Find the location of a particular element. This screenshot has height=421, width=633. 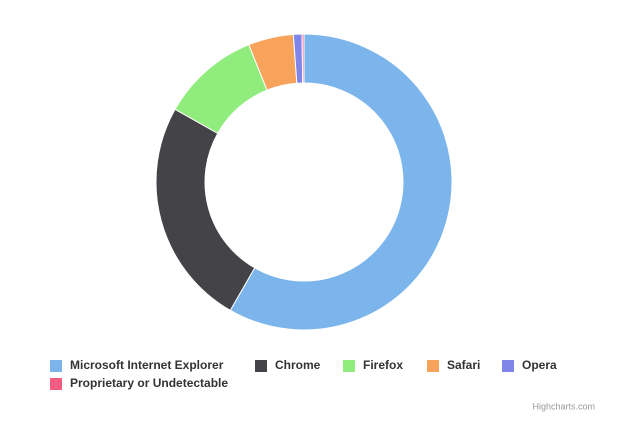

credits: Highcharts.com is located at coordinates (563, 406).